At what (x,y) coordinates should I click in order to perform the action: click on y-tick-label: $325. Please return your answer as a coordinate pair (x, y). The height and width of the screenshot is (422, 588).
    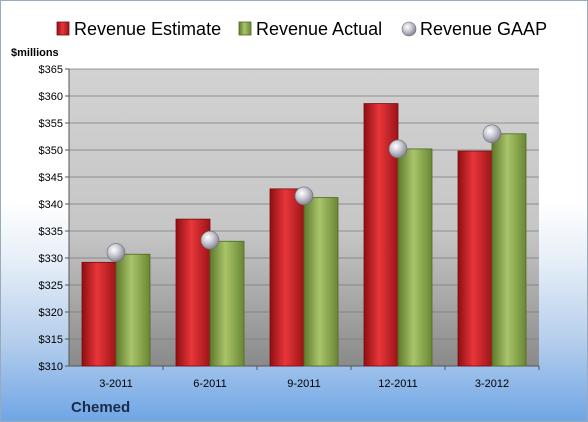
    Looking at the image, I should click on (51, 286).